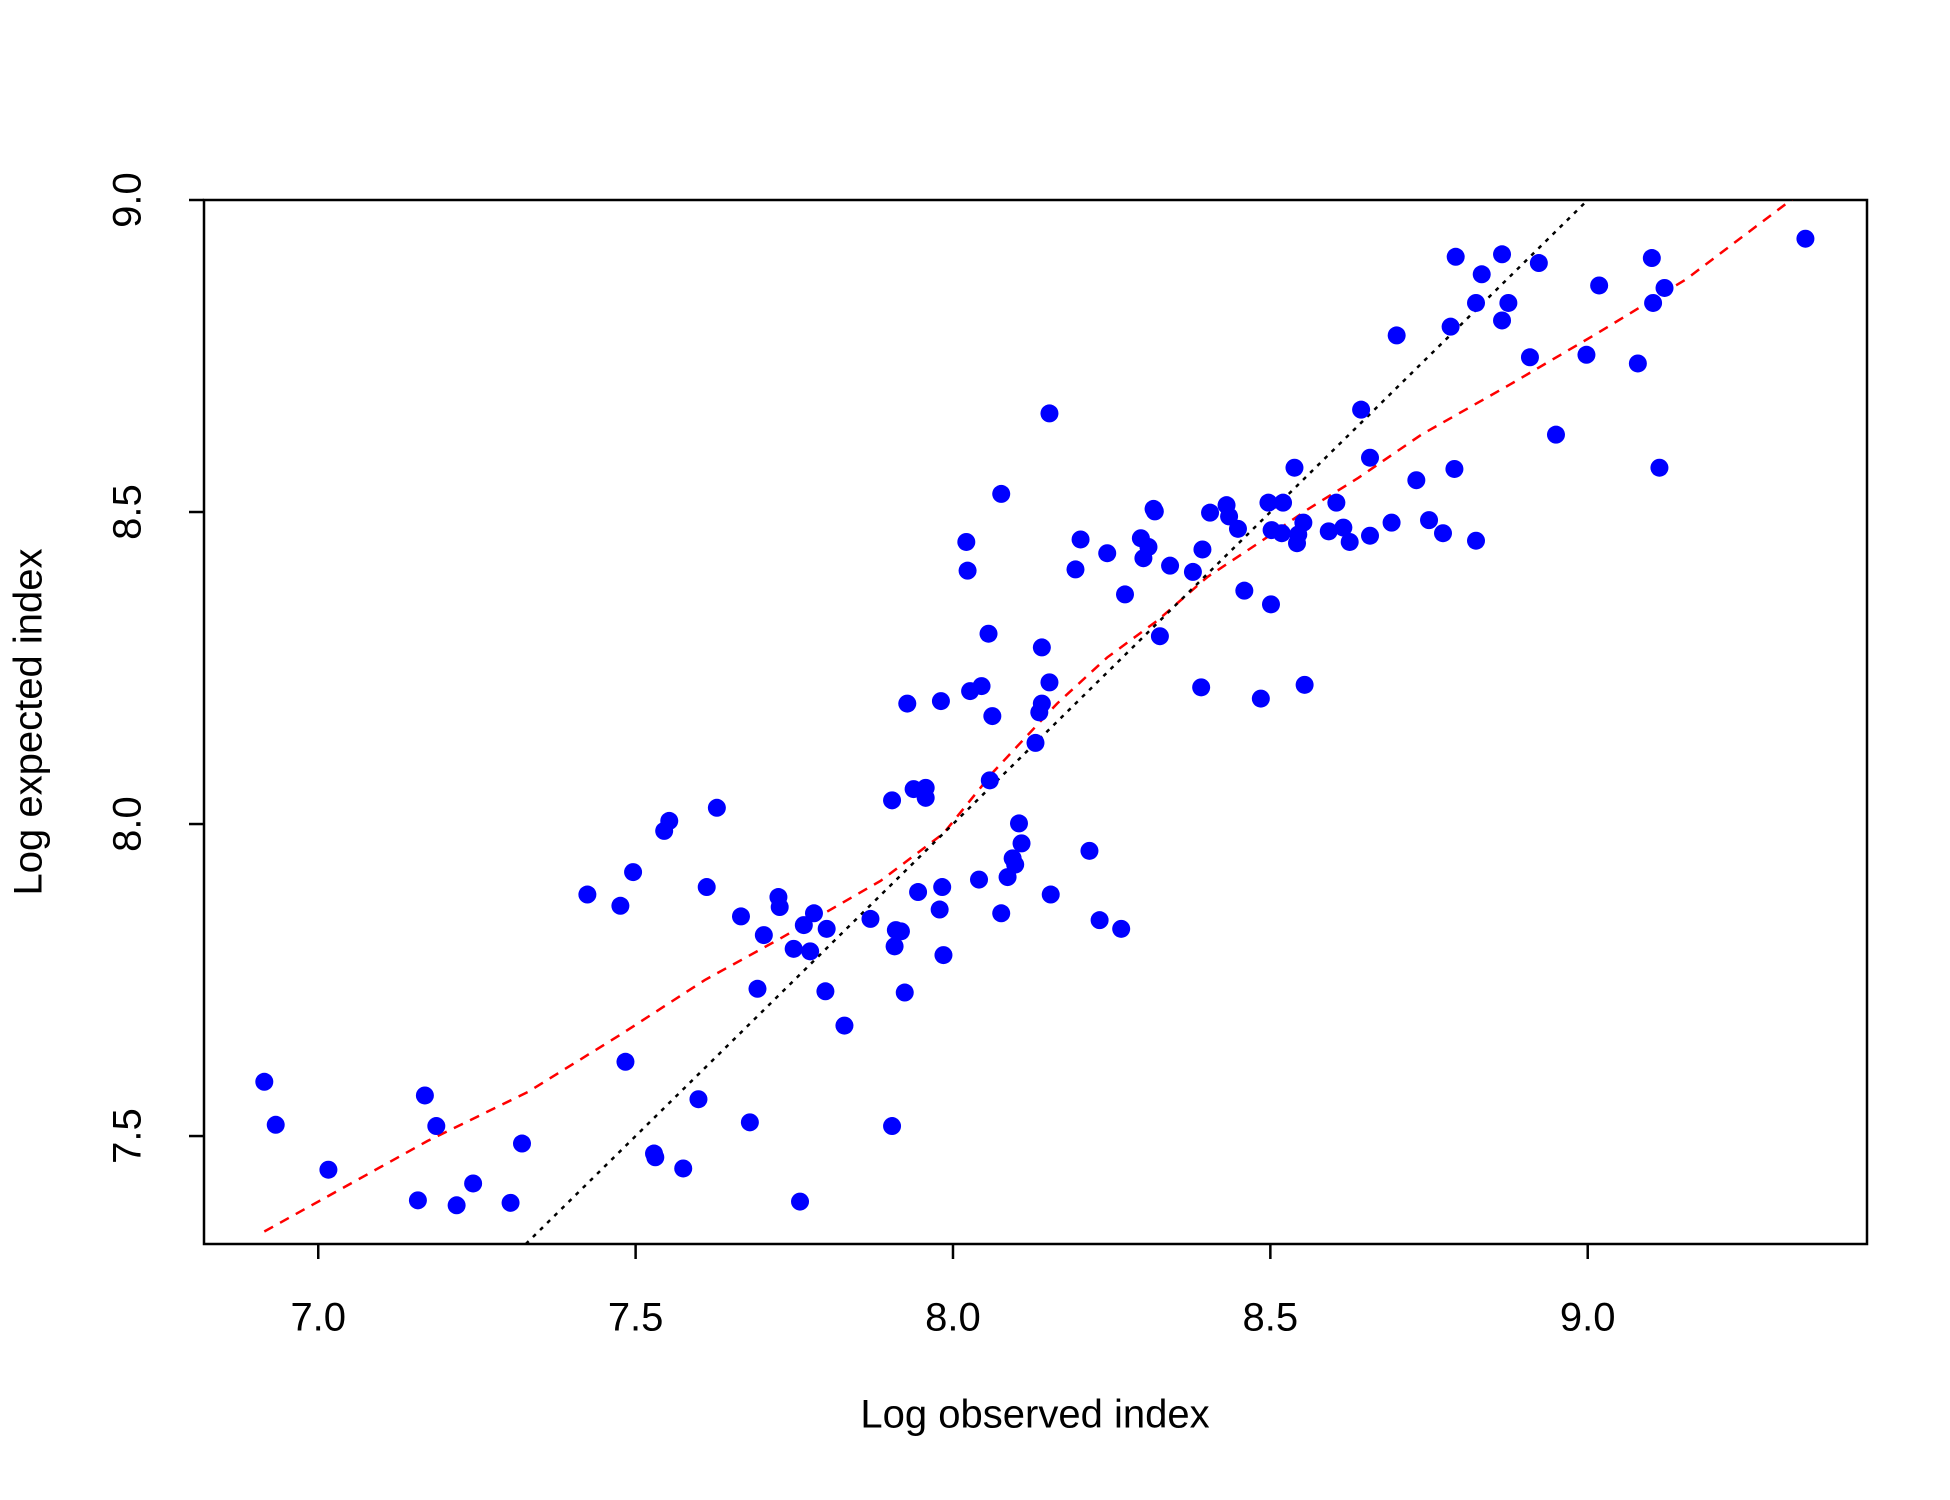 This screenshot has width=1950, height=1500. Describe the element at coordinates (953, 1318) in the screenshot. I see `x-tick-label: 8.0` at that location.